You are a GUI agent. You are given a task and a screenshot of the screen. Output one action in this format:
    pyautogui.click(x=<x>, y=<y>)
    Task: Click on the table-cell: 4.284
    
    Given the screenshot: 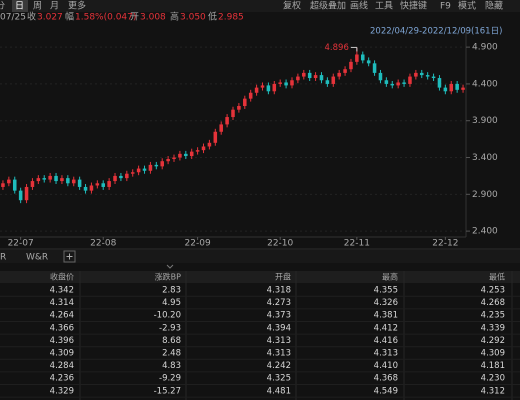 What is the action you would take?
    pyautogui.click(x=62, y=366)
    